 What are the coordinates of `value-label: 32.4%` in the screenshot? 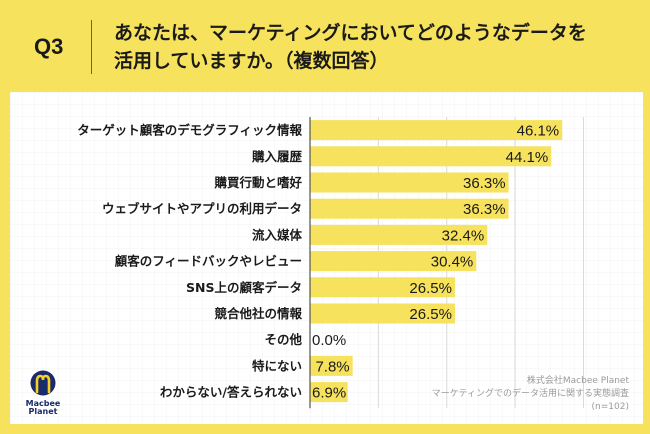 It's located at (463, 235).